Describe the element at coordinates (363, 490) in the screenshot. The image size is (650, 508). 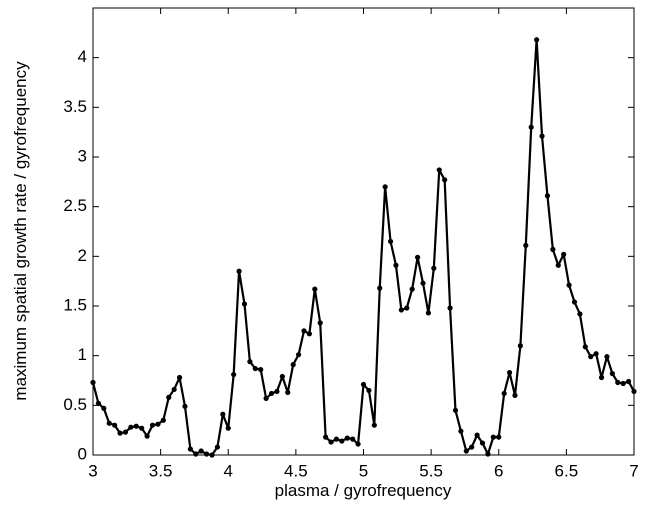
I see `x-axis-label: plasma / gyrofrequency` at that location.